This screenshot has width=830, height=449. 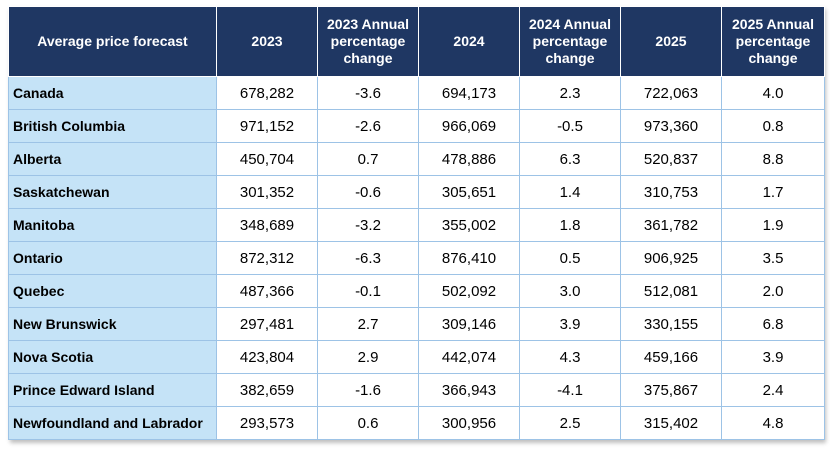 What do you see at coordinates (671, 258) in the screenshot?
I see `cell-price-2025: 906,925` at bounding box center [671, 258].